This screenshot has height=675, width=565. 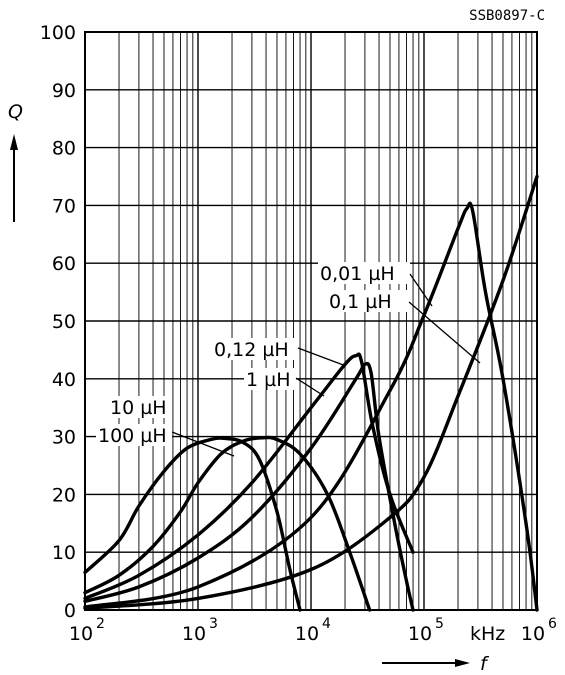 I want to click on annotation-012uH: 0,12 µH, so click(x=255, y=349).